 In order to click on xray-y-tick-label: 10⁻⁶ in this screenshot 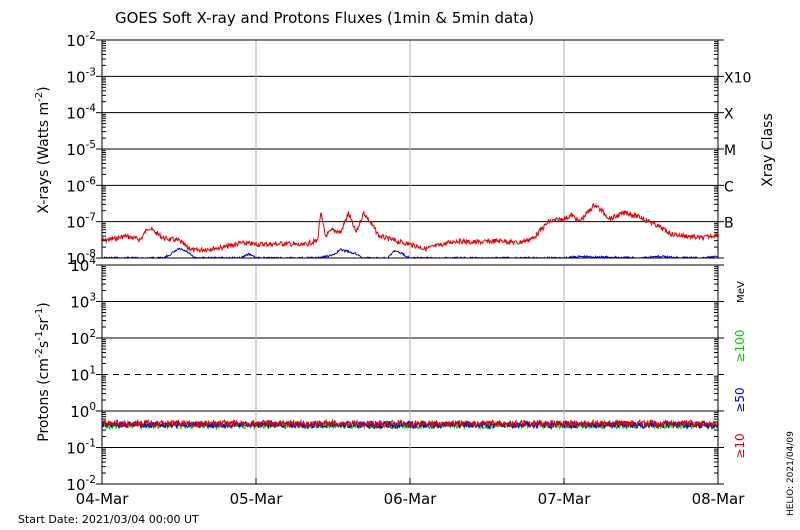, I will do `click(81, 185)`.